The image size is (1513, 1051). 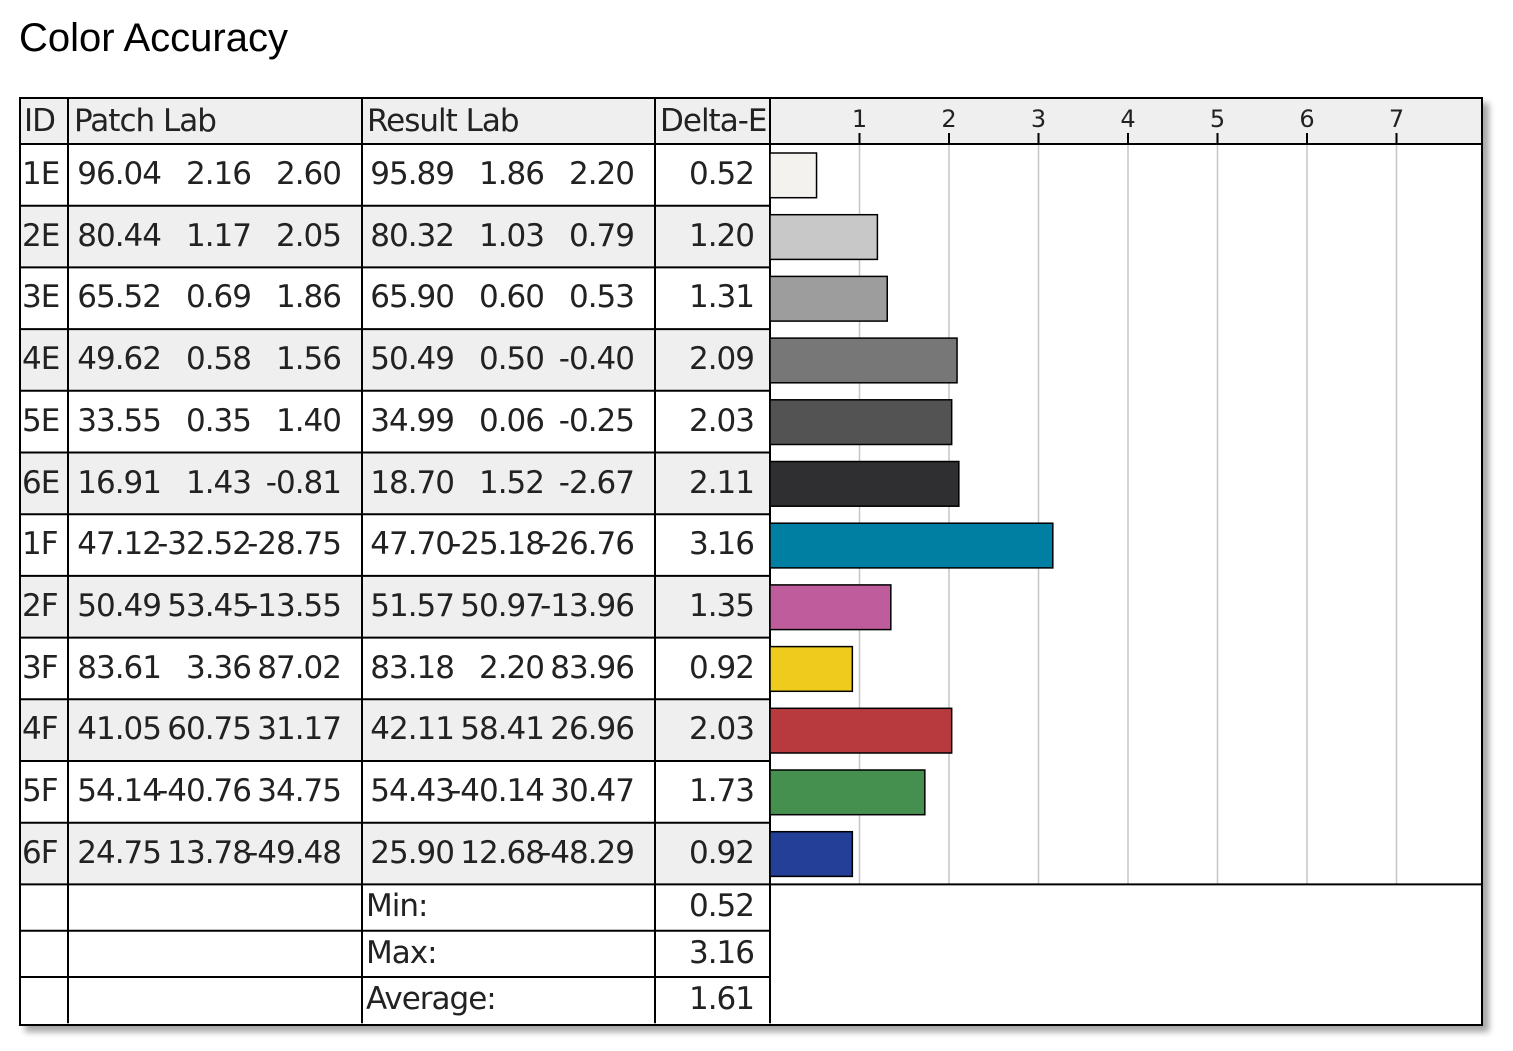 What do you see at coordinates (209, 852) in the screenshot?
I see `patch-lab-value: 13.78` at bounding box center [209, 852].